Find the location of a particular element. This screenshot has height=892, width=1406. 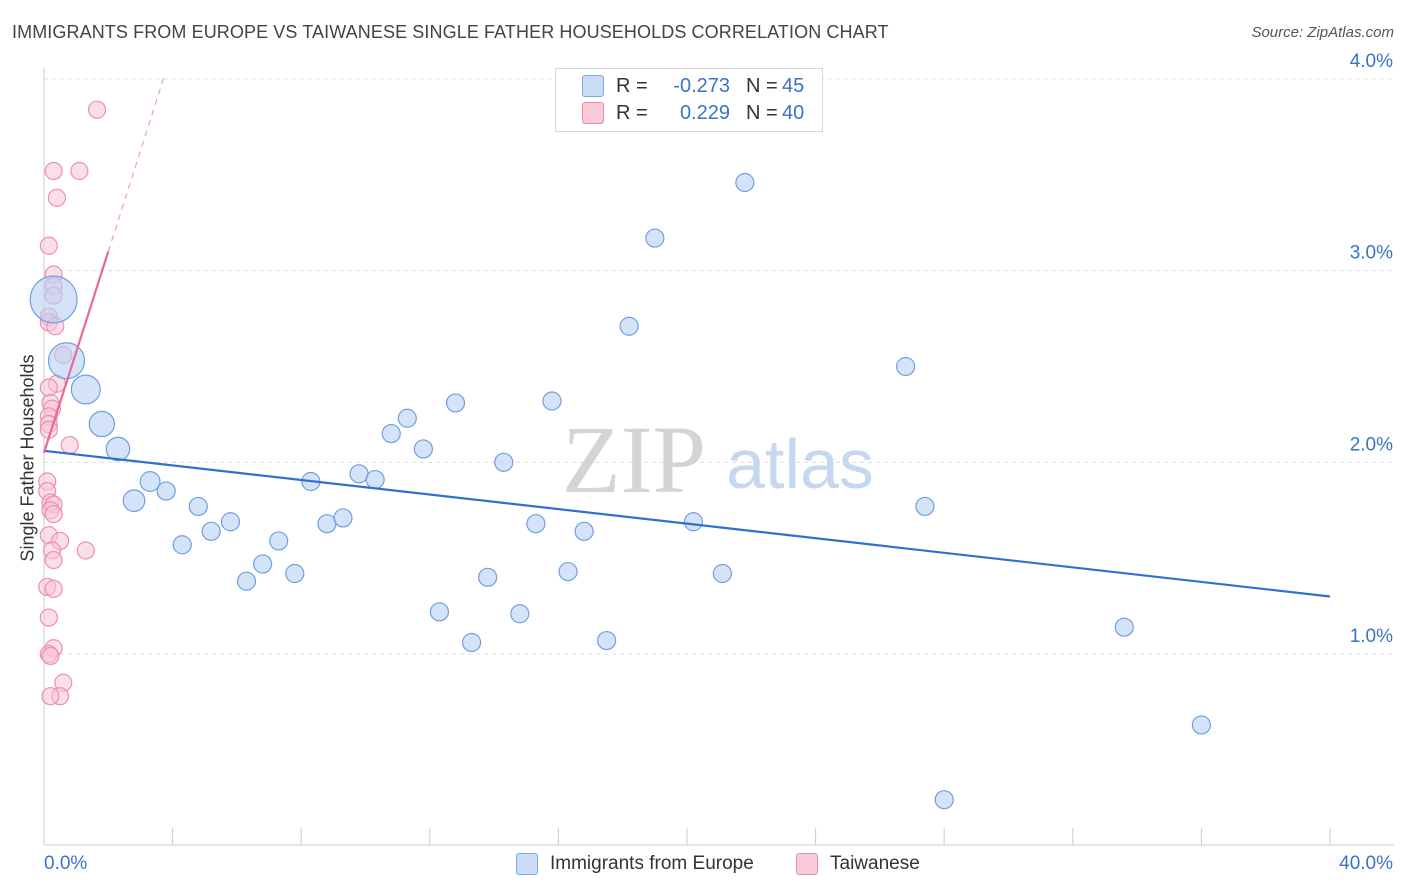

legend-n-value-taiwanese: 40 is located at coordinates (793, 112).